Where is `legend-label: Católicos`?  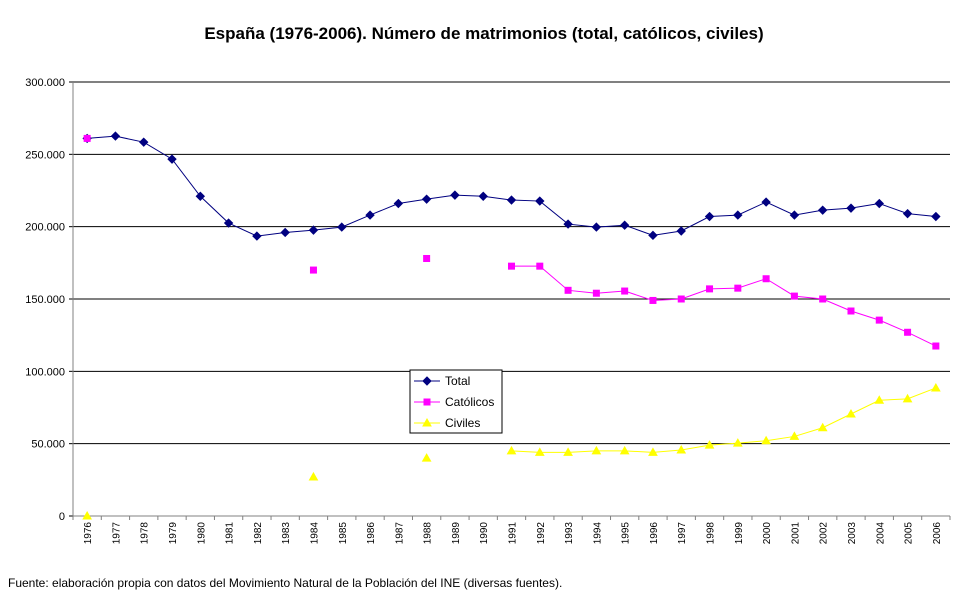
legend-label: Católicos is located at coordinates (469, 402).